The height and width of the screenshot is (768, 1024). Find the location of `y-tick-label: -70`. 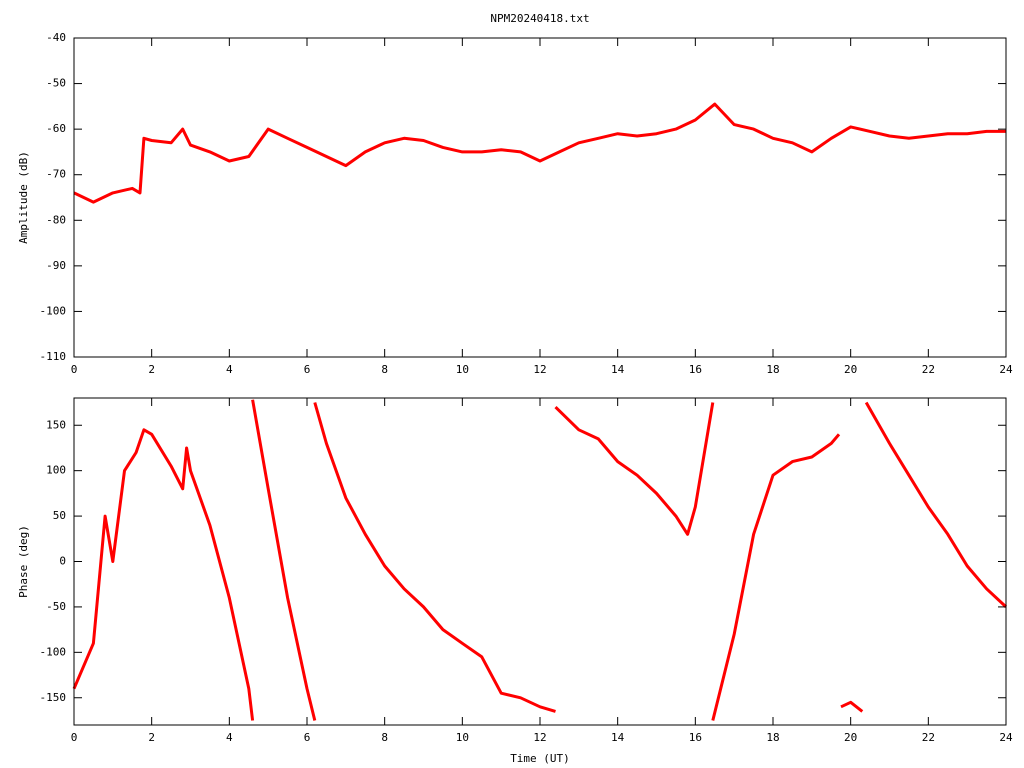

y-tick-label: -70 is located at coordinates (56, 174).